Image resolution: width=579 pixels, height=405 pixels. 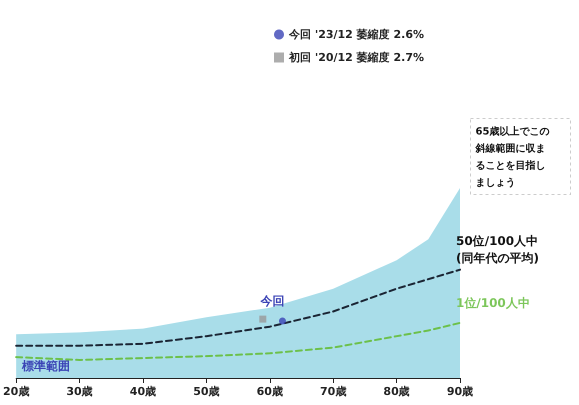 I want to click on x-tick-label: 70歳, so click(x=333, y=391).